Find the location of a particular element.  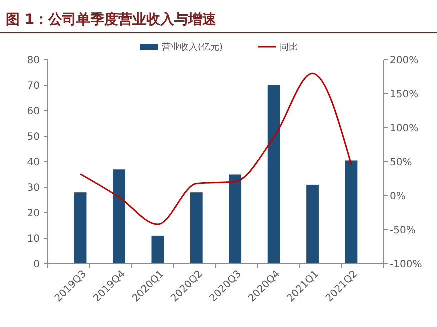

y-tick-label: 60 is located at coordinates (33, 112).